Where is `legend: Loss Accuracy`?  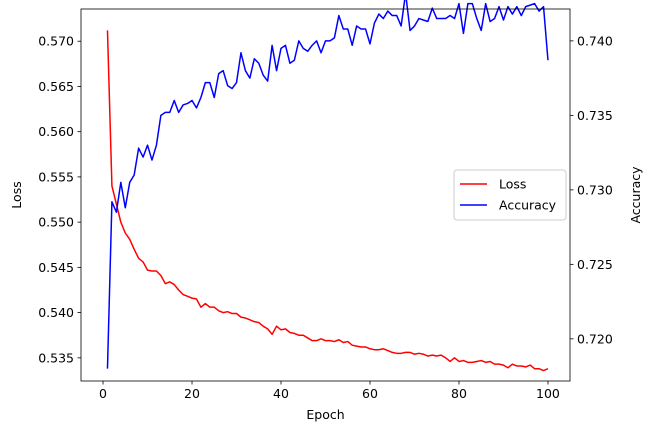 legend: Loss Accuracy is located at coordinates (510, 195).